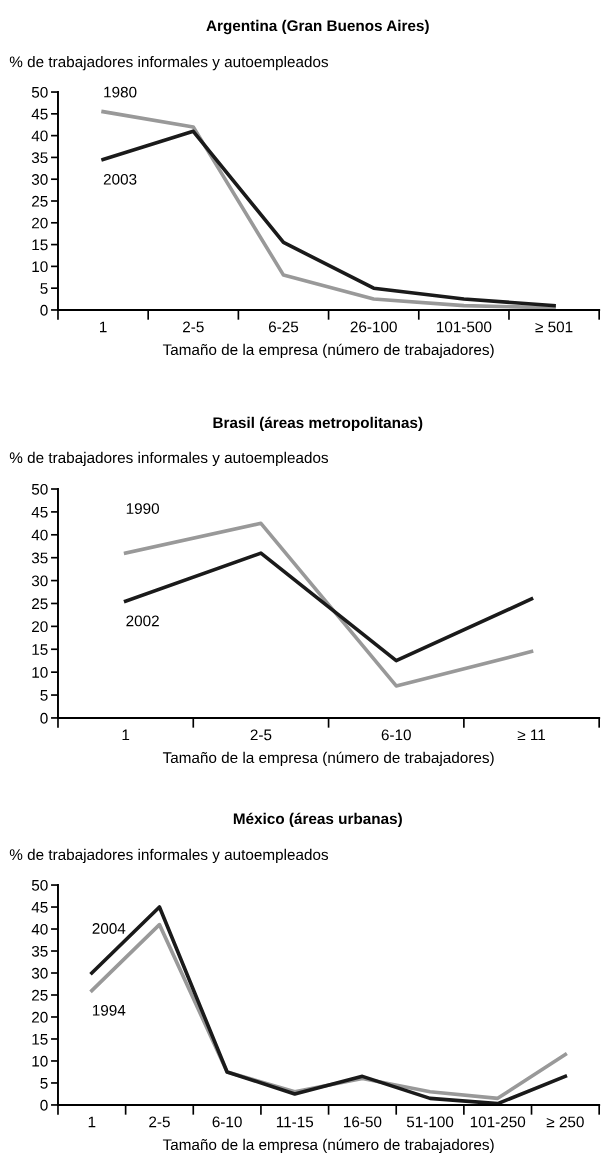 This screenshot has width=604, height=1171. I want to click on x-tick-label: 26-100, so click(373, 327).